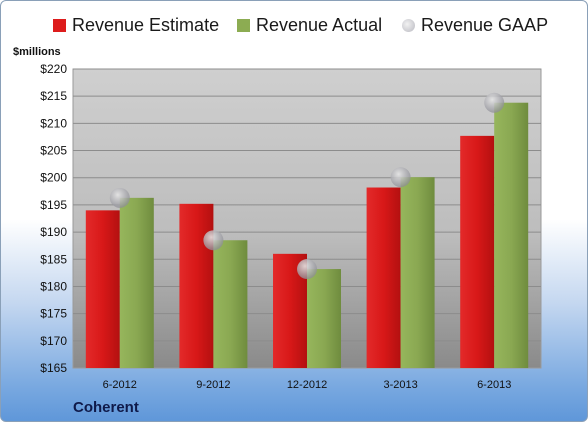 The width and height of the screenshot is (588, 422). What do you see at coordinates (59, 25) in the screenshot?
I see `legend-swatch-estimate` at bounding box center [59, 25].